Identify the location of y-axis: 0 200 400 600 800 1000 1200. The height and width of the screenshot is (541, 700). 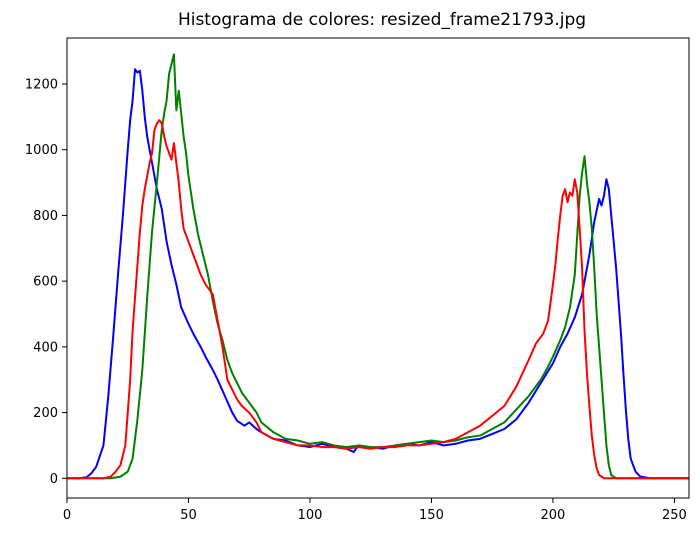
(46, 282).